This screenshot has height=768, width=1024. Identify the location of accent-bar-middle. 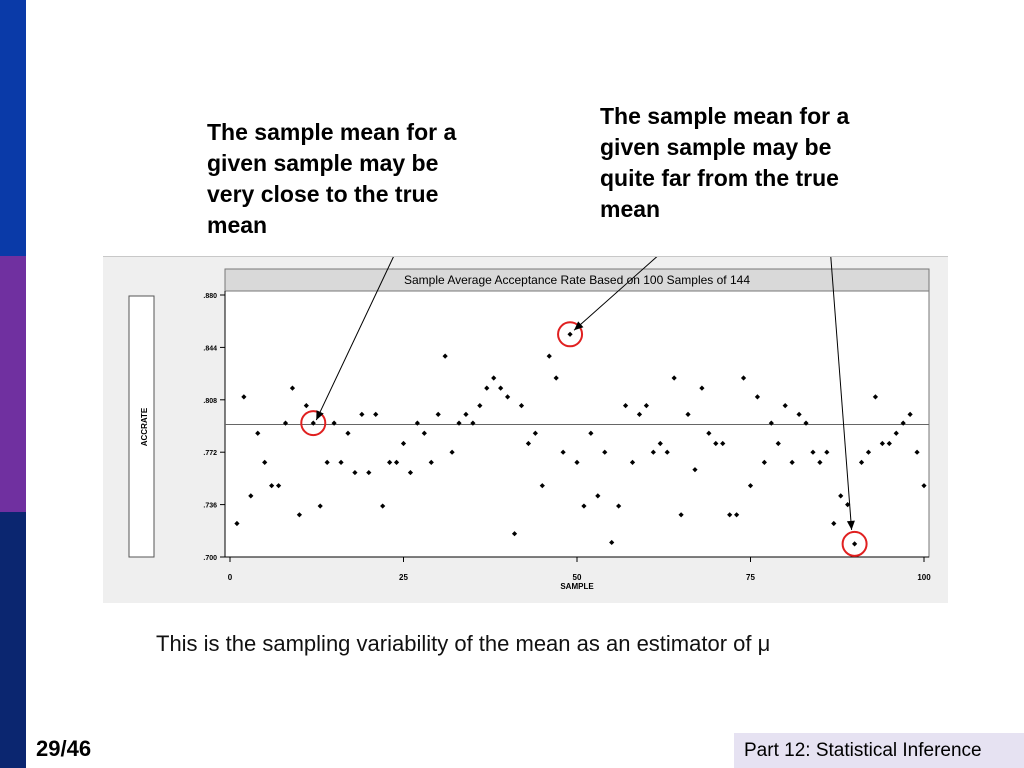
(13, 384).